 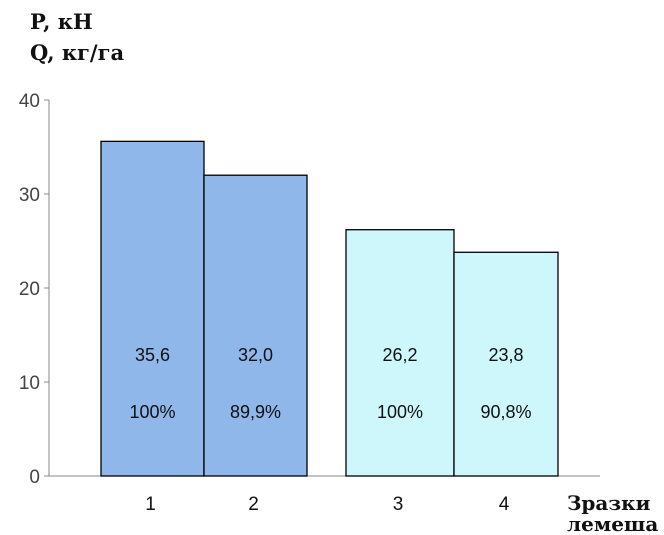 What do you see at coordinates (504, 504) in the screenshot?
I see `x-category-label-4: 4` at bounding box center [504, 504].